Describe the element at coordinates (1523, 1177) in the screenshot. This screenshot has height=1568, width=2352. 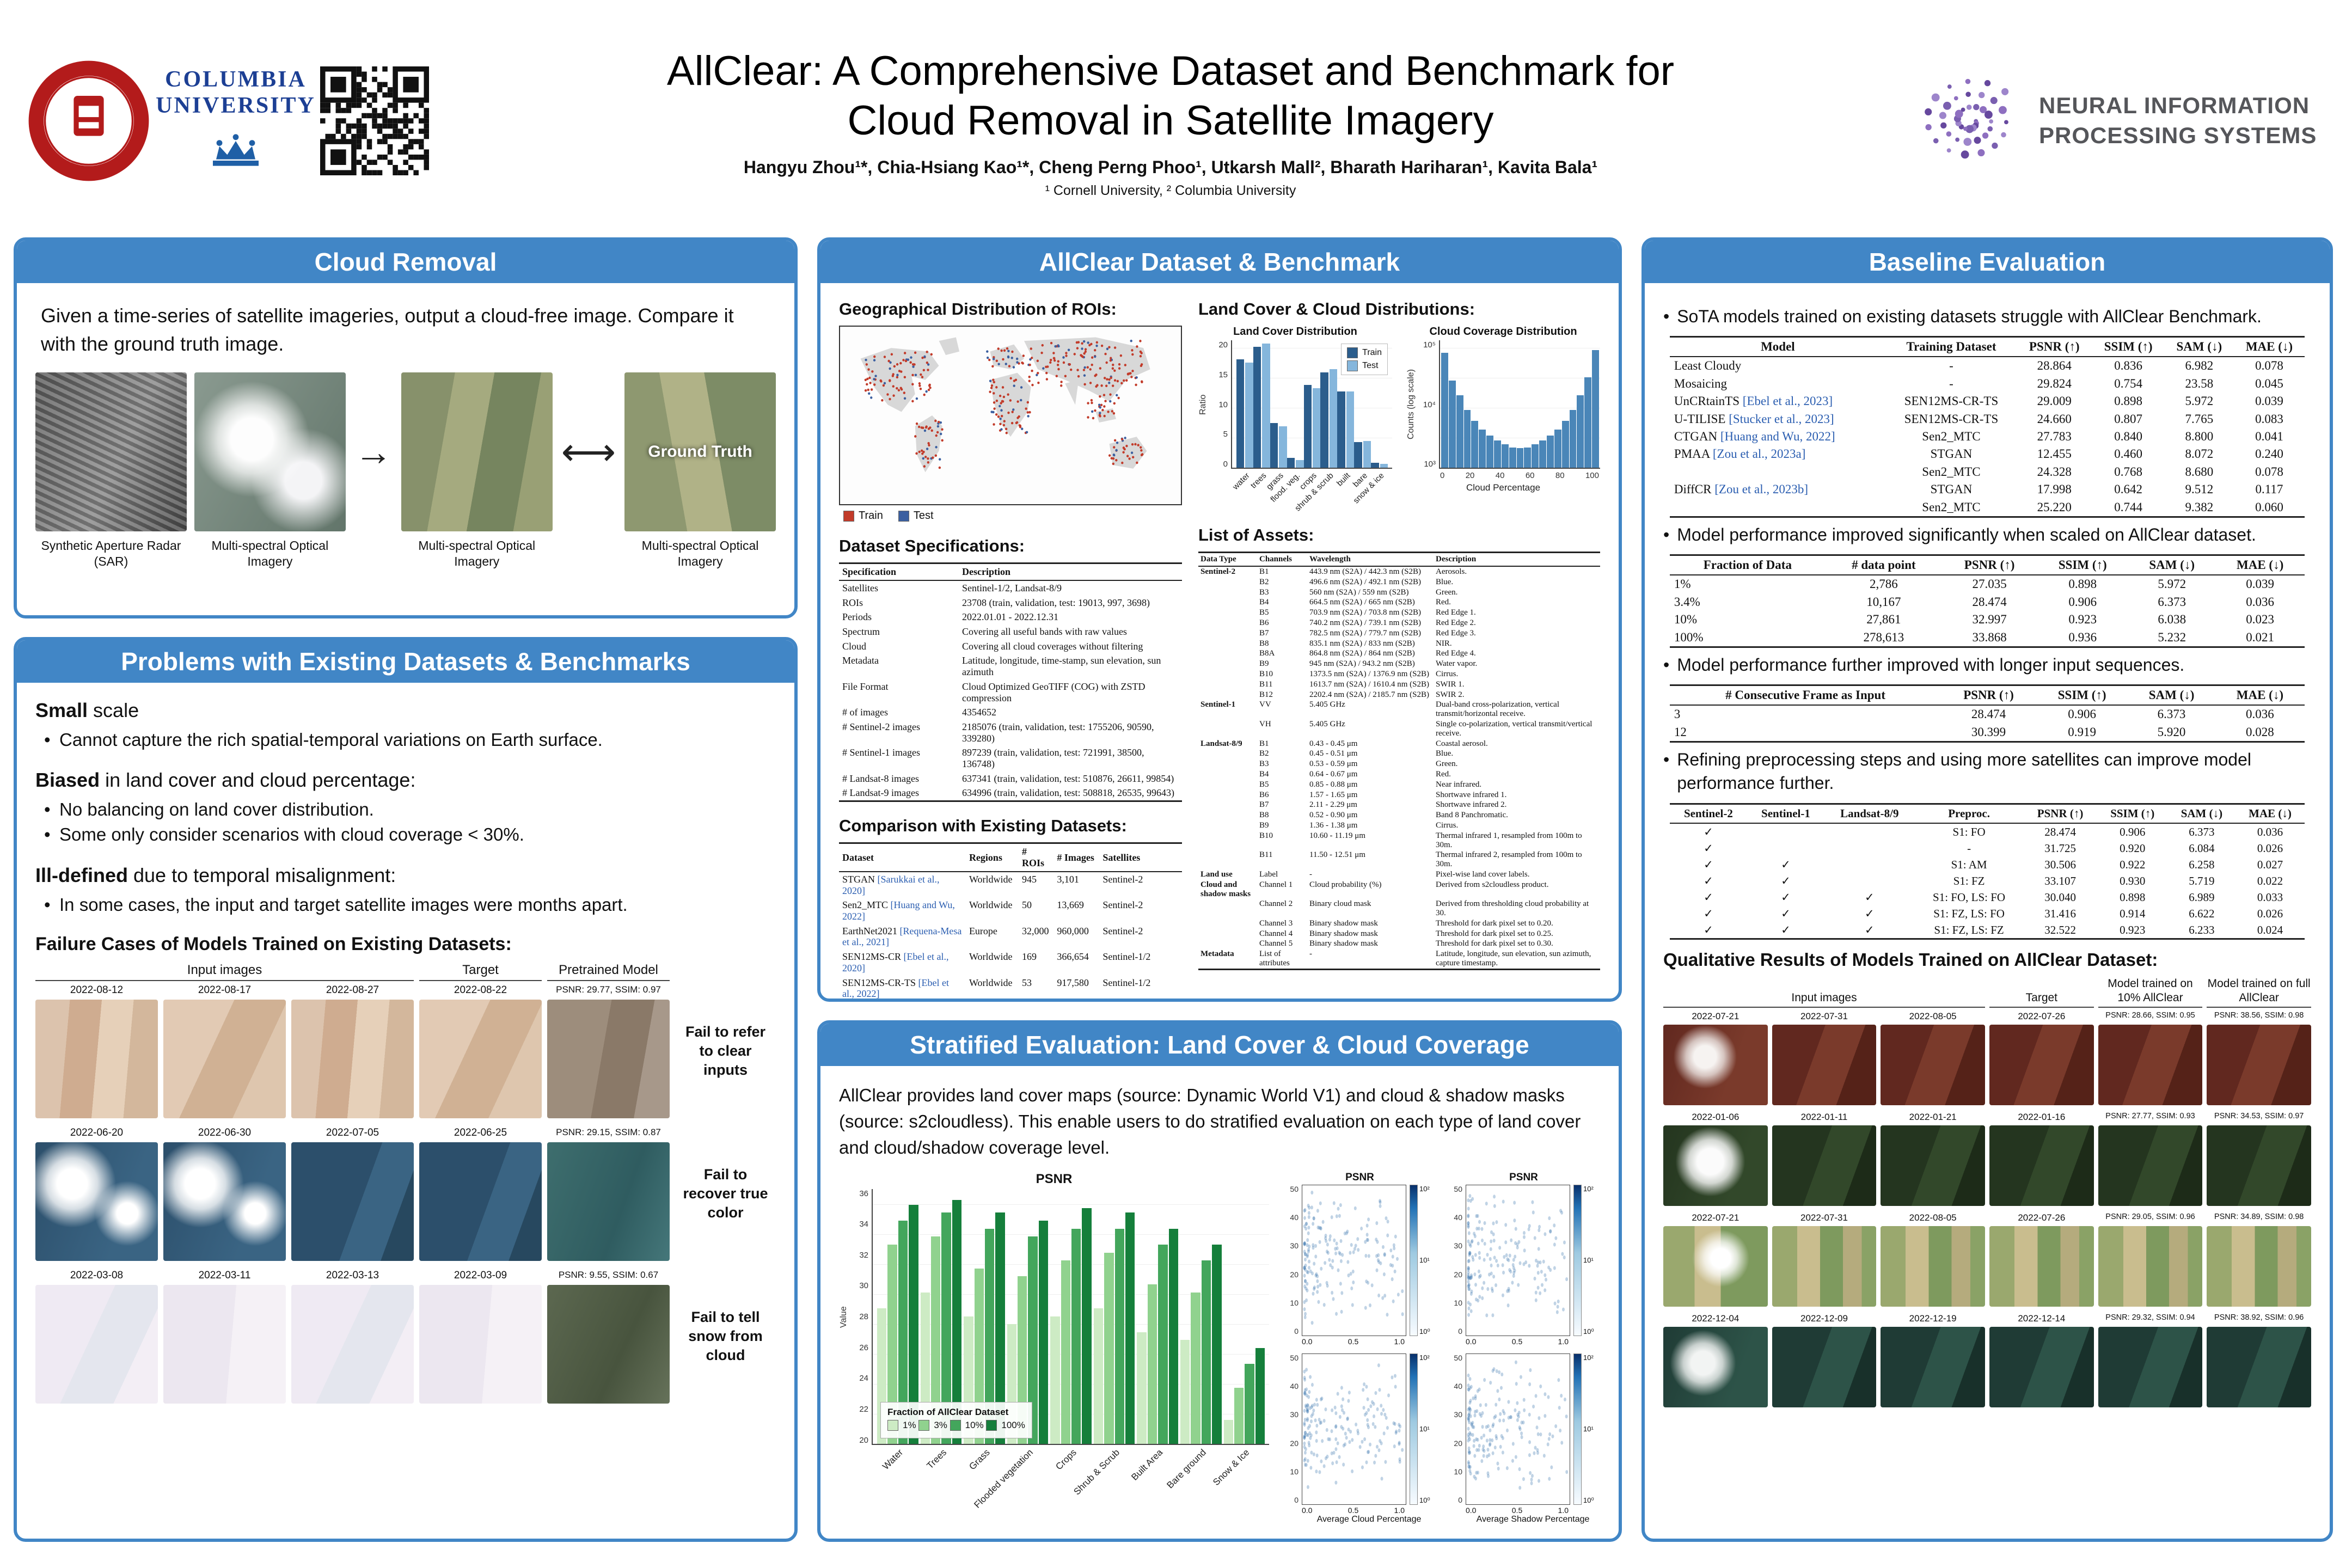
I see `chart-title: PSNR` at that location.